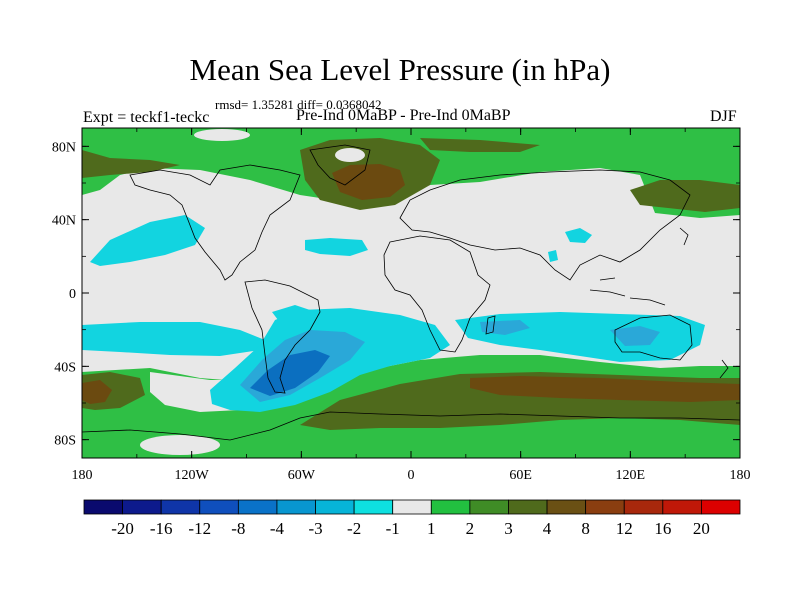  What do you see at coordinates (480, 145) in the screenshot?
I see `arctic-dark-green` at bounding box center [480, 145].